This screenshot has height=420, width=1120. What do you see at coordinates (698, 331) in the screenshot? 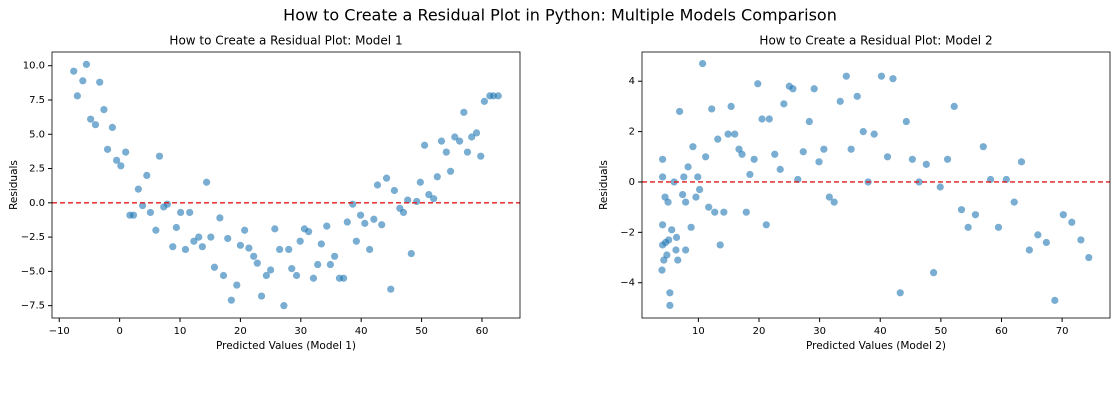
I see `x-tick-label: 10` at bounding box center [698, 331].